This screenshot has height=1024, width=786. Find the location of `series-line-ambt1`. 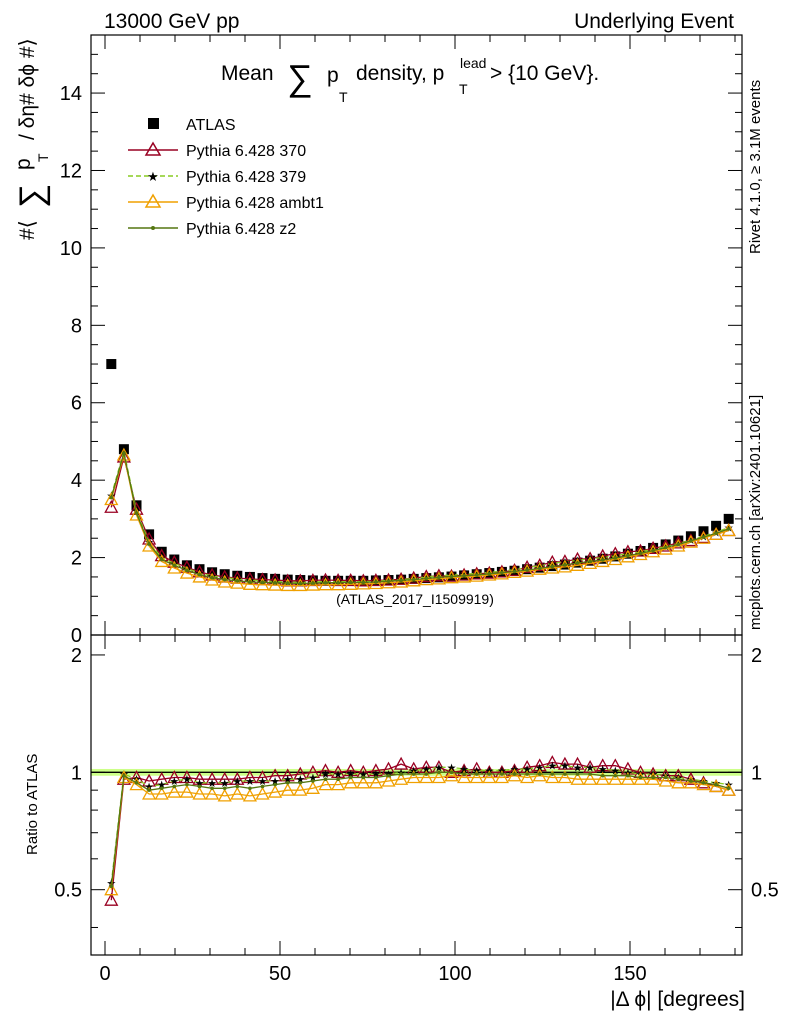

series-line-ambt1 is located at coordinates (419, 520).